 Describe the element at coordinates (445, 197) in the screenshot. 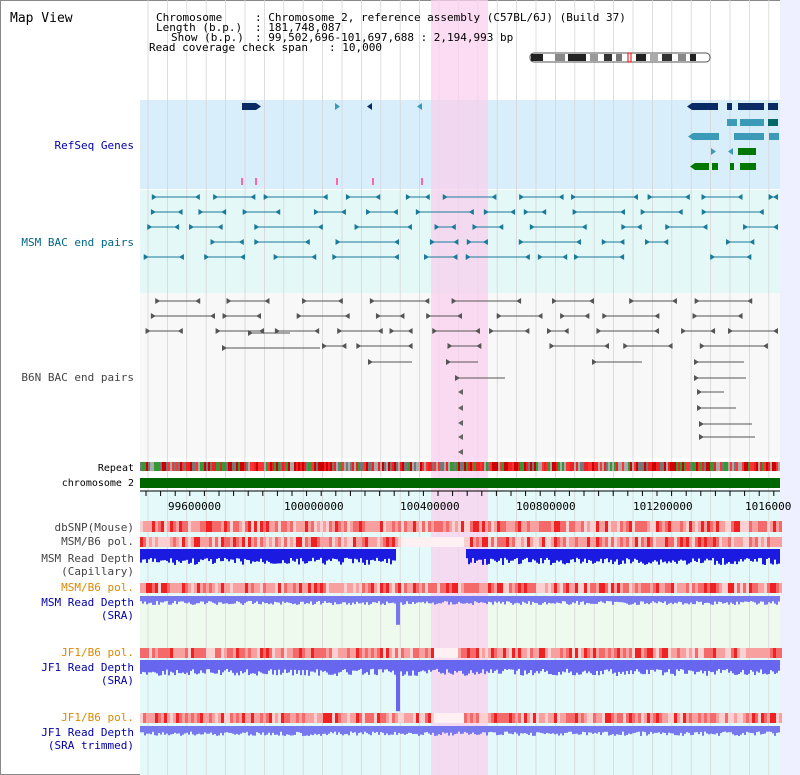

I see `msm-bac-pair-end` at that location.